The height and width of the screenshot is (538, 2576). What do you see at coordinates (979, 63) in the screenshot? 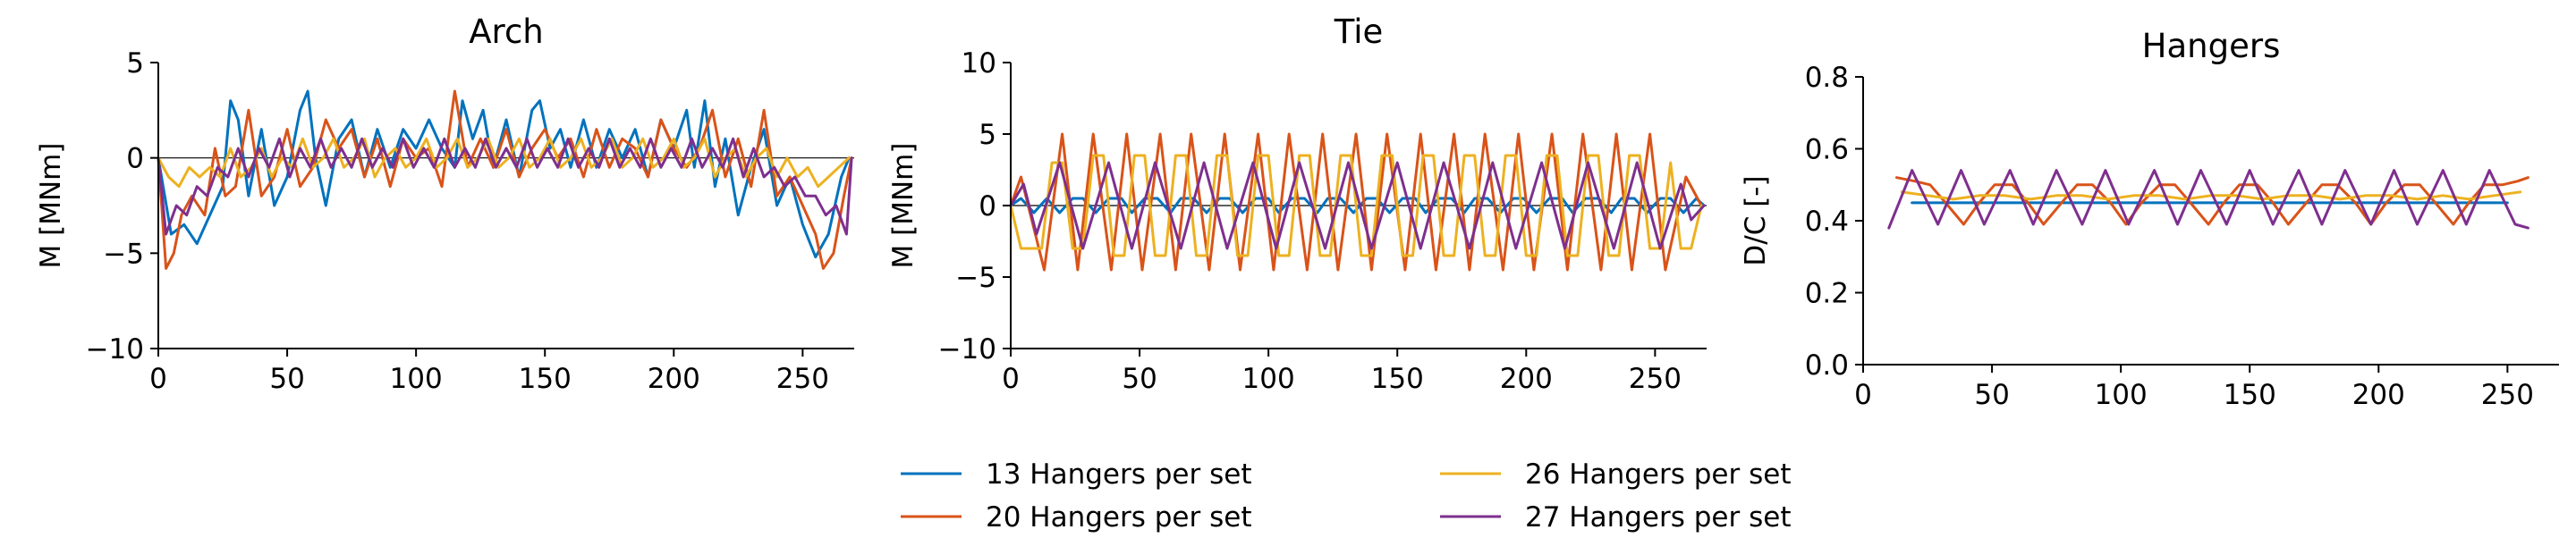
I see `y-tick-label: 10` at bounding box center [979, 63].